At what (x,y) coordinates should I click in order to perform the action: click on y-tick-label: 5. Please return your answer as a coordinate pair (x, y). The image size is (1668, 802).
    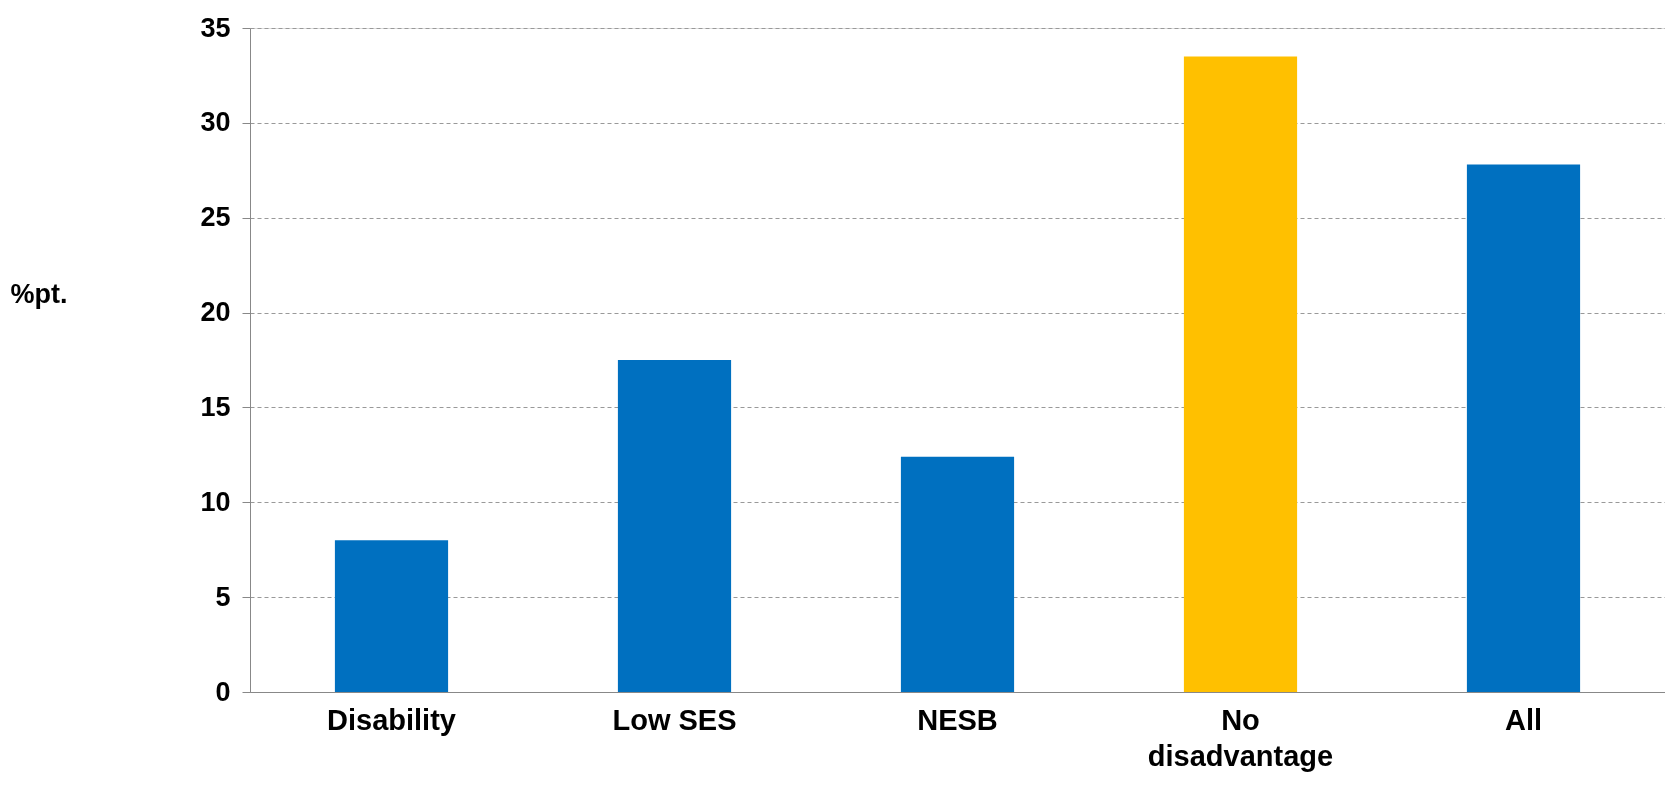
    Looking at the image, I should click on (223, 596).